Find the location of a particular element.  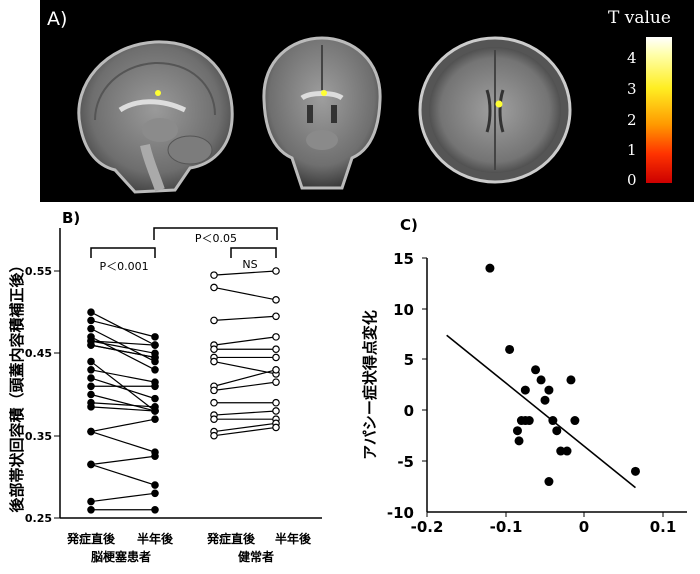

regression-line is located at coordinates (541, 411).